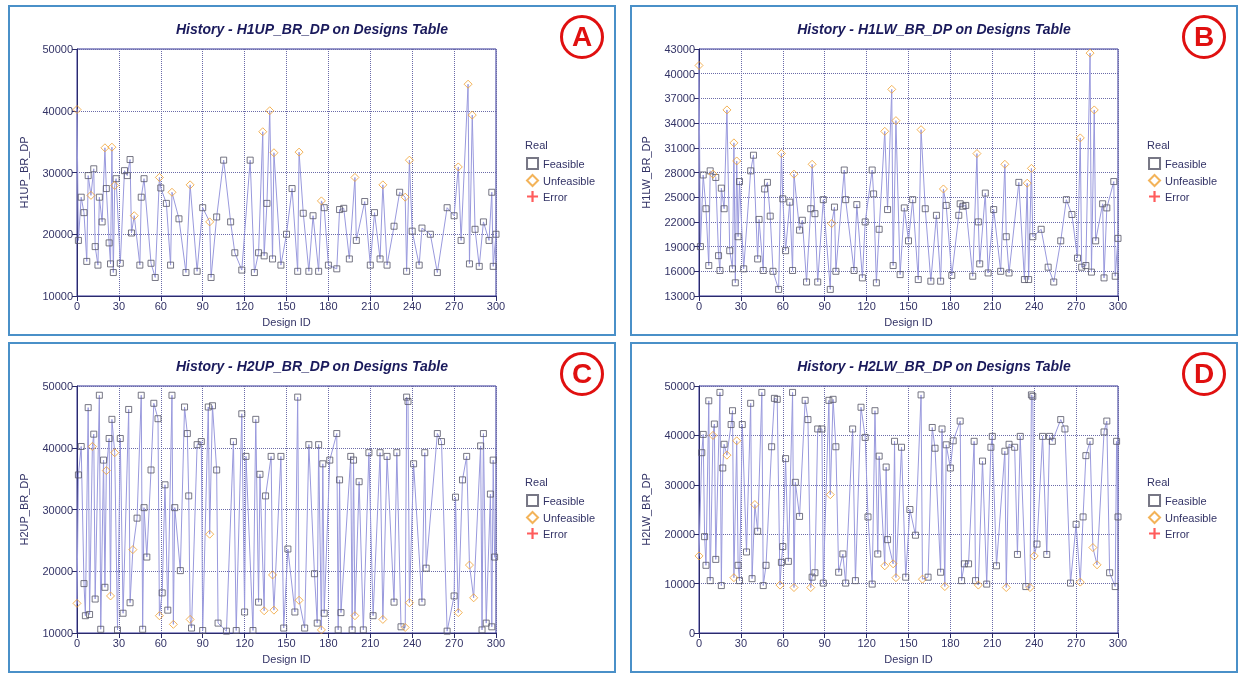 This screenshot has height=679, width=1247. I want to click on y-tick-label: 20000, so click(57, 234).